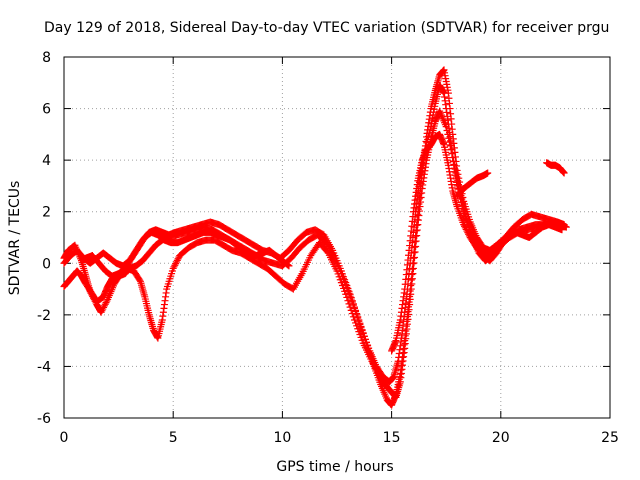  I want to click on x-tick-label: 25, so click(610, 438).